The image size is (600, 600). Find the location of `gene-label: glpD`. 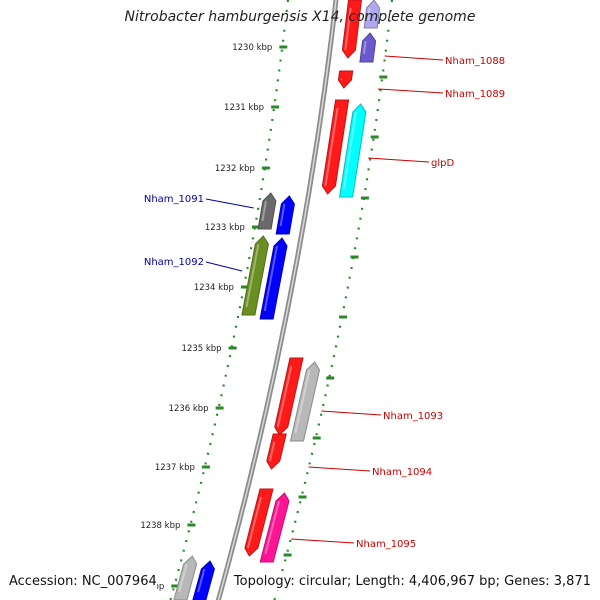

gene-label: glpD is located at coordinates (442, 163).